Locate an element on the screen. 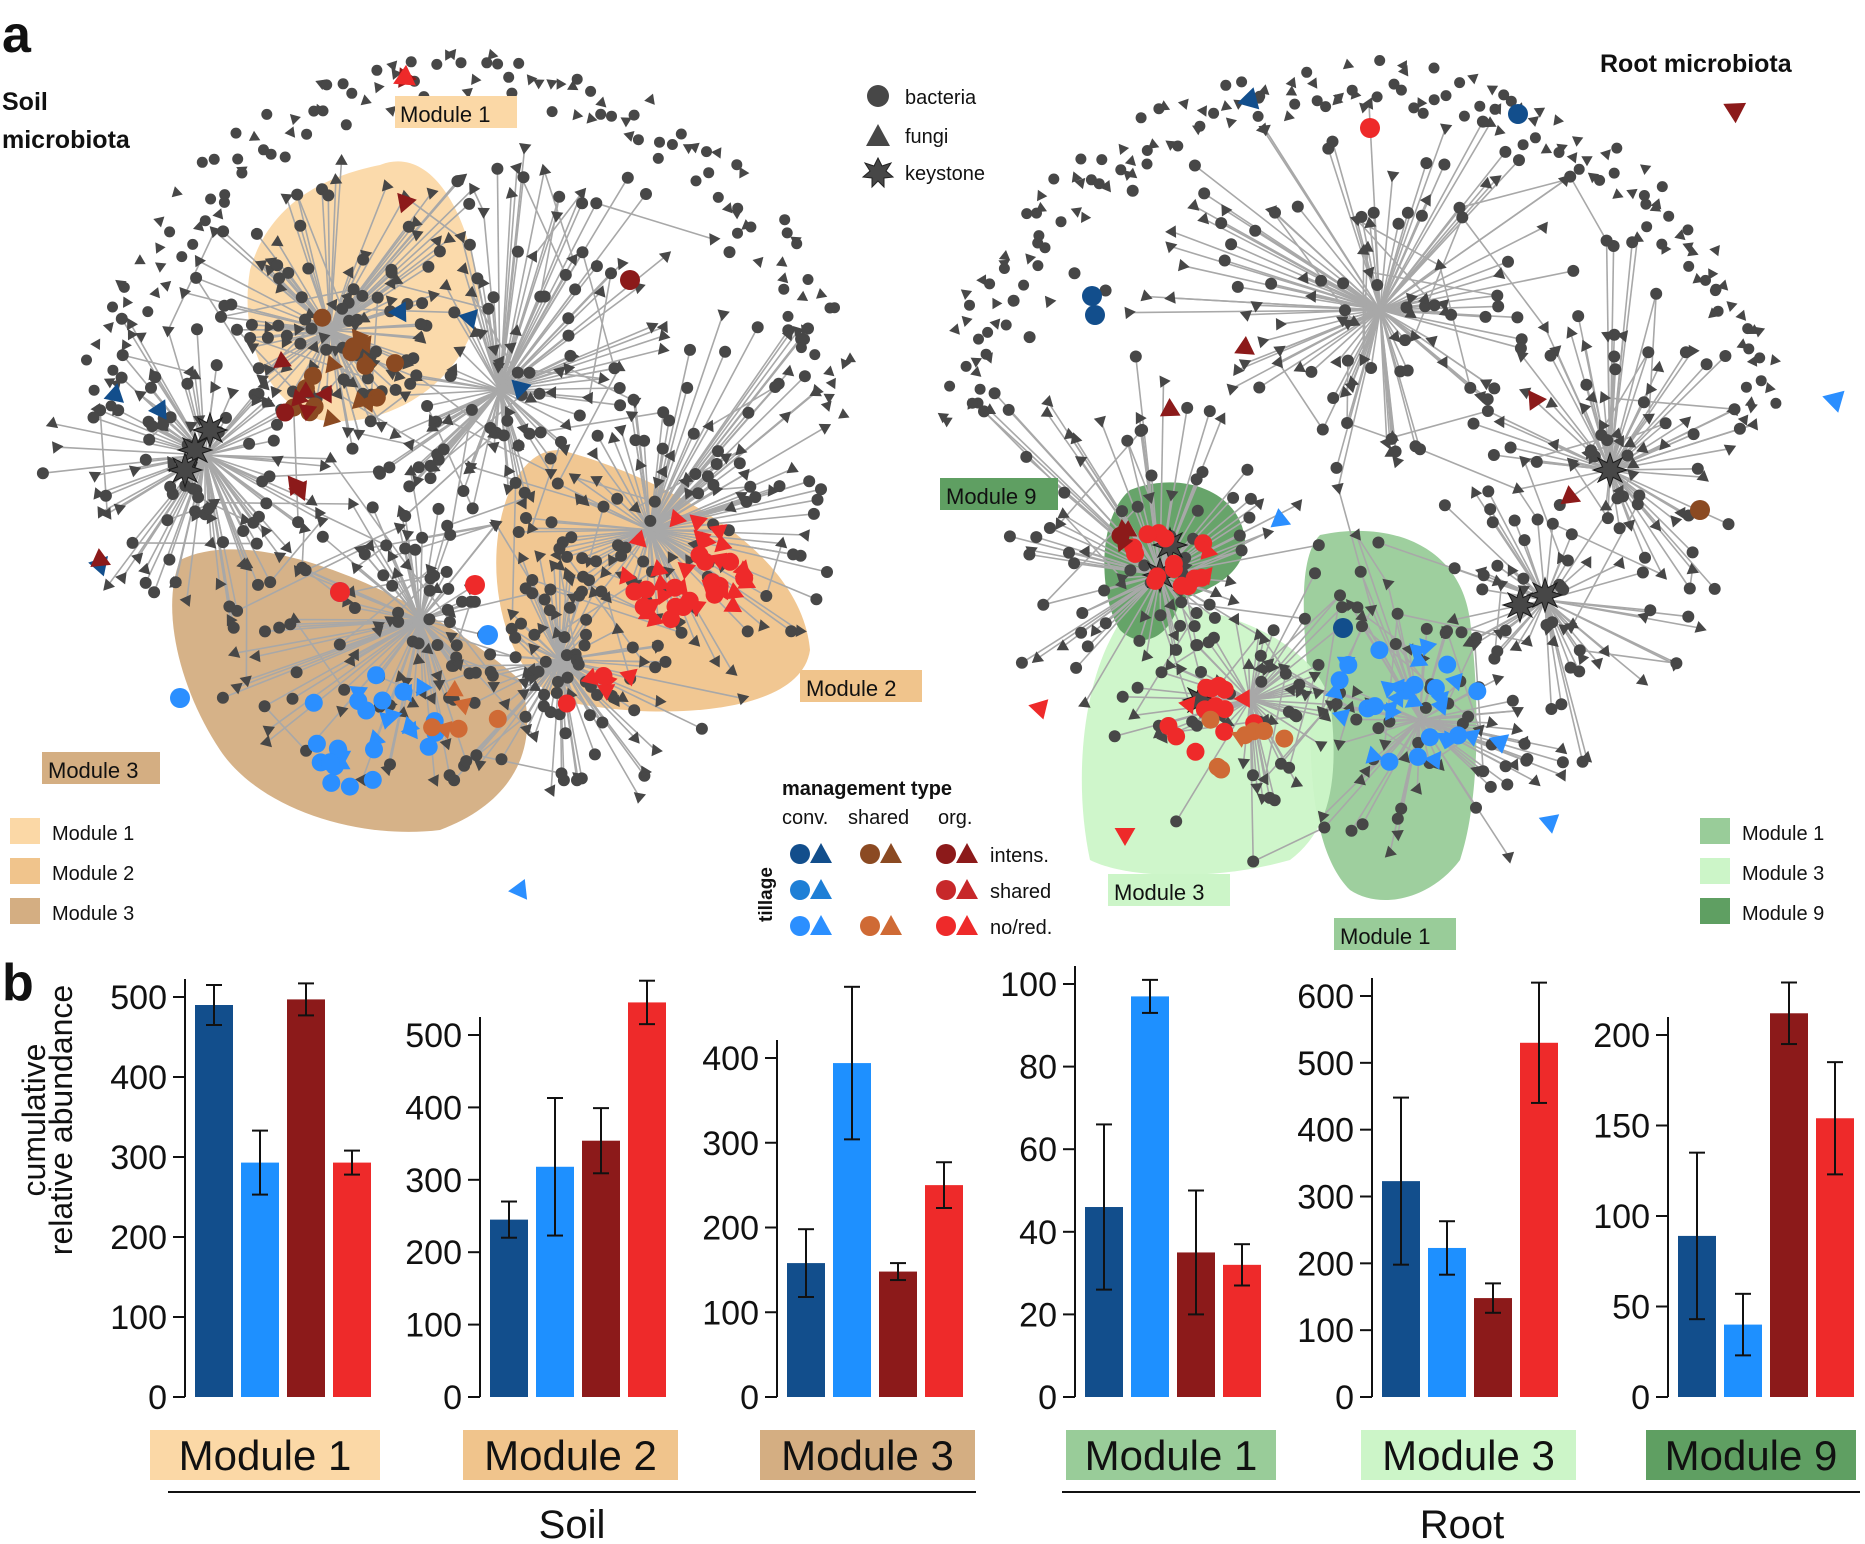  bar is located at coordinates (647, 1199).